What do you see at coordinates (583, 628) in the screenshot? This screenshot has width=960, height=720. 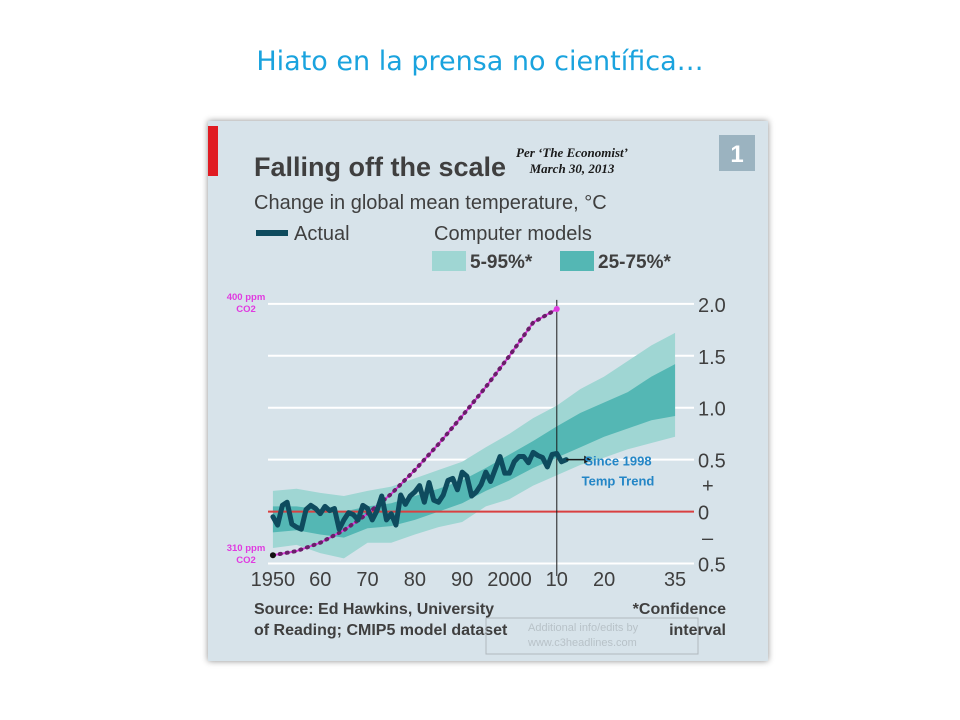 I see `watermark-line-1: Additional info/edits by` at bounding box center [583, 628].